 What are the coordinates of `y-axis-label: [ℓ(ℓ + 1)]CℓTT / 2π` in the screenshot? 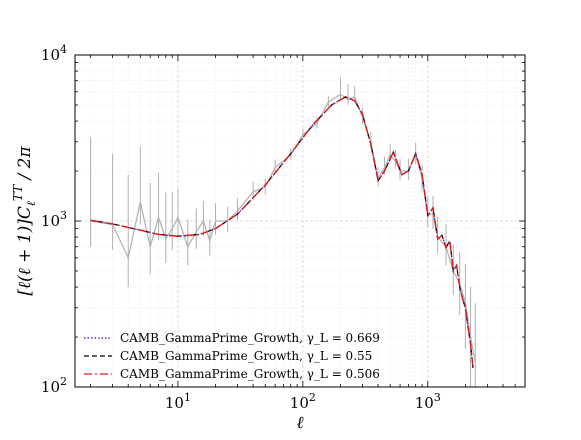 It's located at (24, 221).